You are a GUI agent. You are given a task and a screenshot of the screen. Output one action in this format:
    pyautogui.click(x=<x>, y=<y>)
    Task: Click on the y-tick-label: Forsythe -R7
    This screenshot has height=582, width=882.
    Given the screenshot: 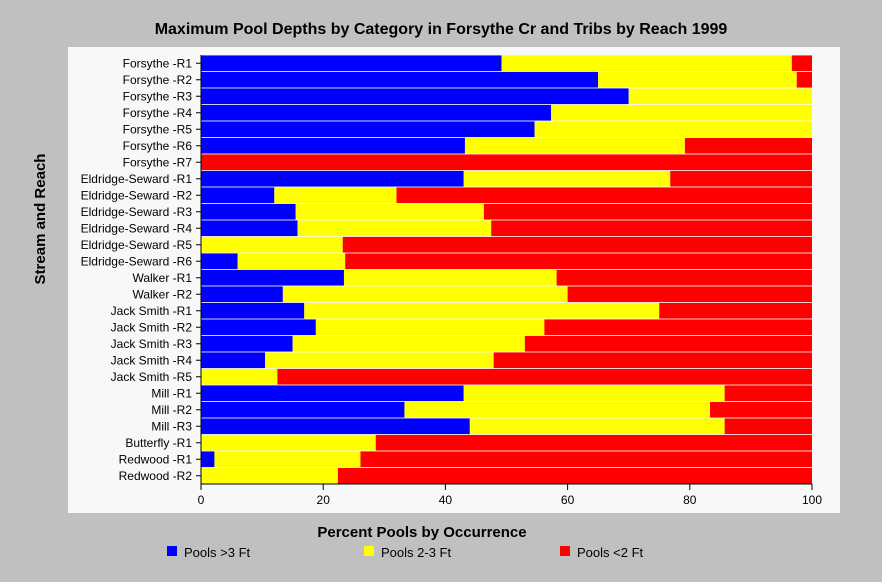 What is the action you would take?
    pyautogui.click(x=158, y=162)
    